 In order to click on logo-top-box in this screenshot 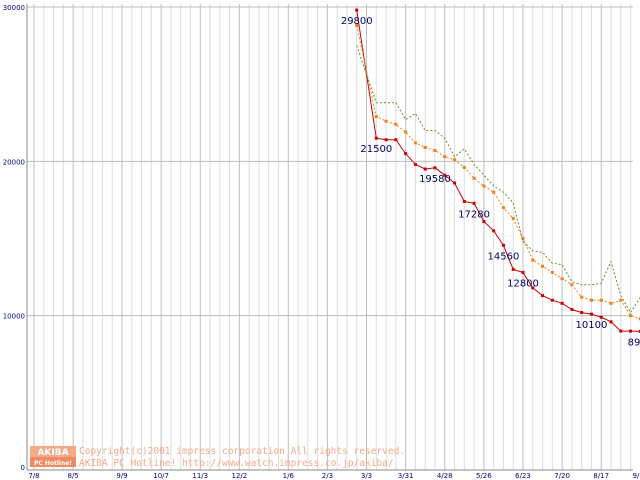, I will do `click(53, 451)`.